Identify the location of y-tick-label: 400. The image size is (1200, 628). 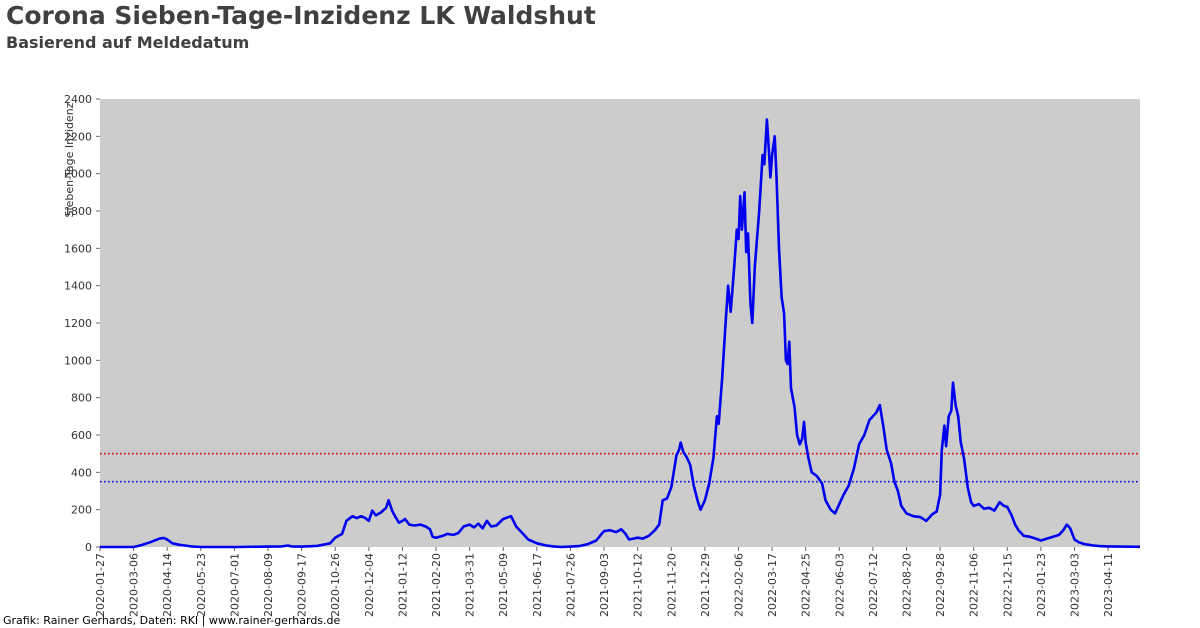
(81, 472).